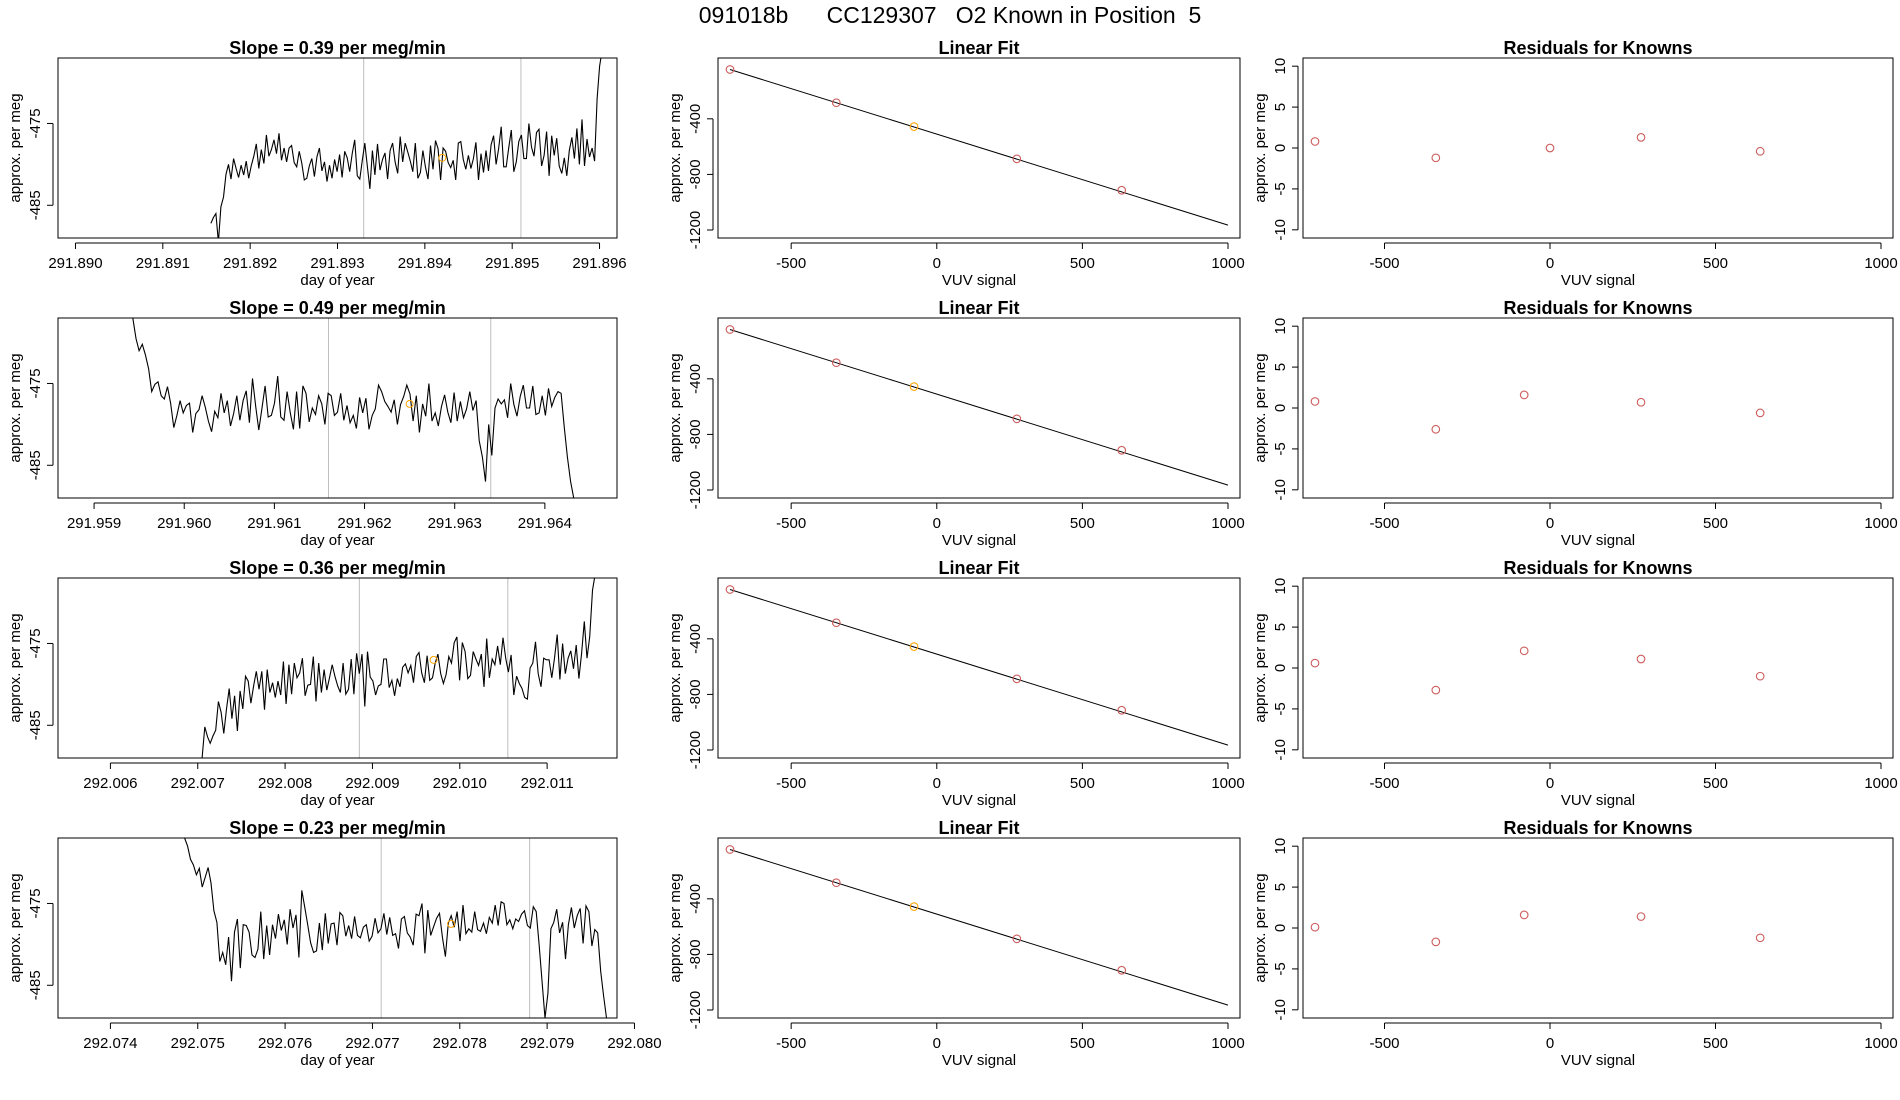 The image size is (1900, 1100). What do you see at coordinates (250, 263) in the screenshot?
I see `x-tick-label: 291.892` at bounding box center [250, 263].